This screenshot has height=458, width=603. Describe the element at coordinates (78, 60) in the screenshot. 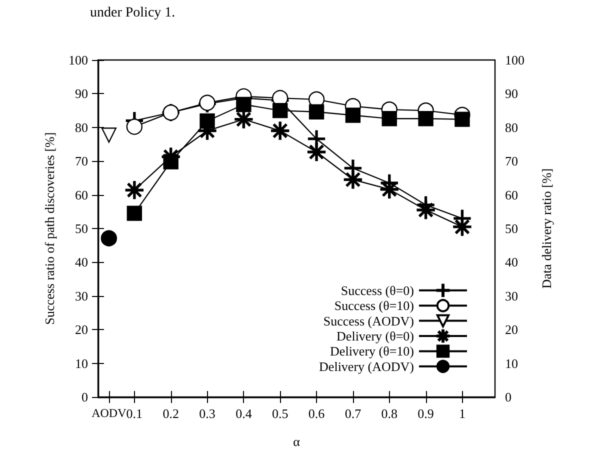

I see `y-tick-label: 100` at that location.